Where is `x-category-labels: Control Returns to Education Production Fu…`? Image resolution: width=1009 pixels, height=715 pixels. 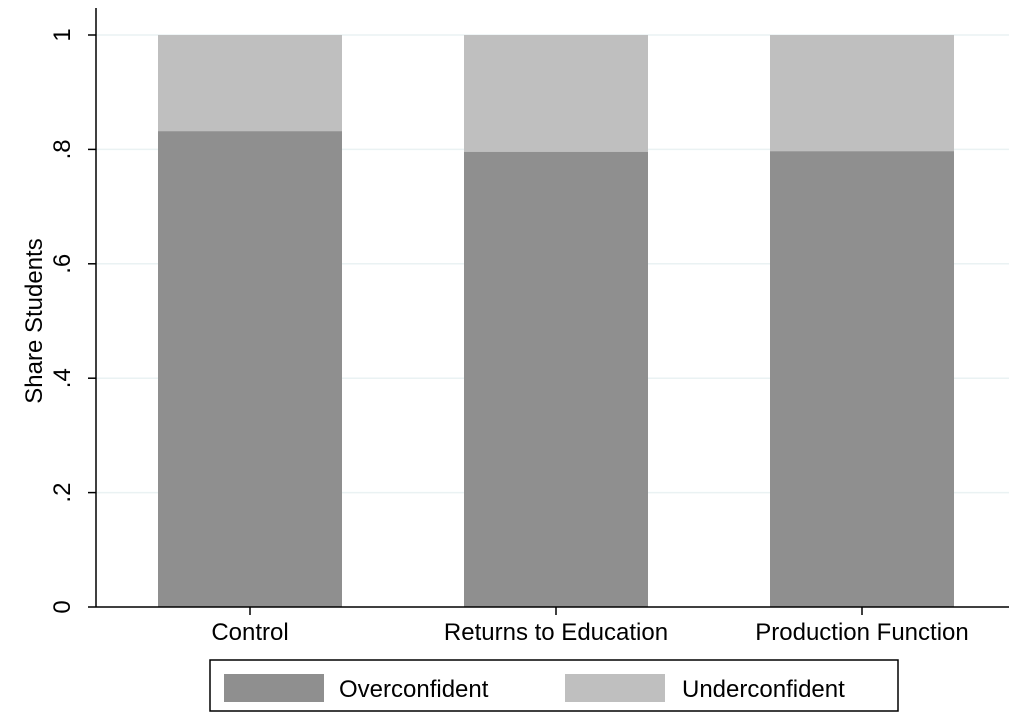
x-category-labels: Control Returns to Education Production Fu… is located at coordinates (590, 626).